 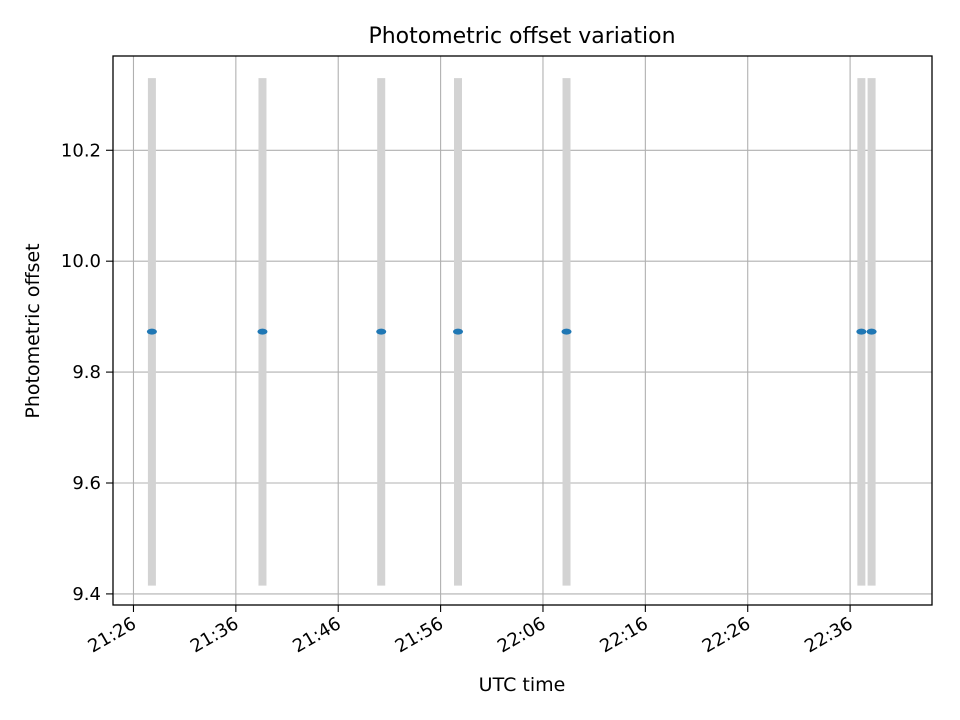 What do you see at coordinates (521, 36) in the screenshot?
I see `chart-title: Photometric offset variation` at bounding box center [521, 36].